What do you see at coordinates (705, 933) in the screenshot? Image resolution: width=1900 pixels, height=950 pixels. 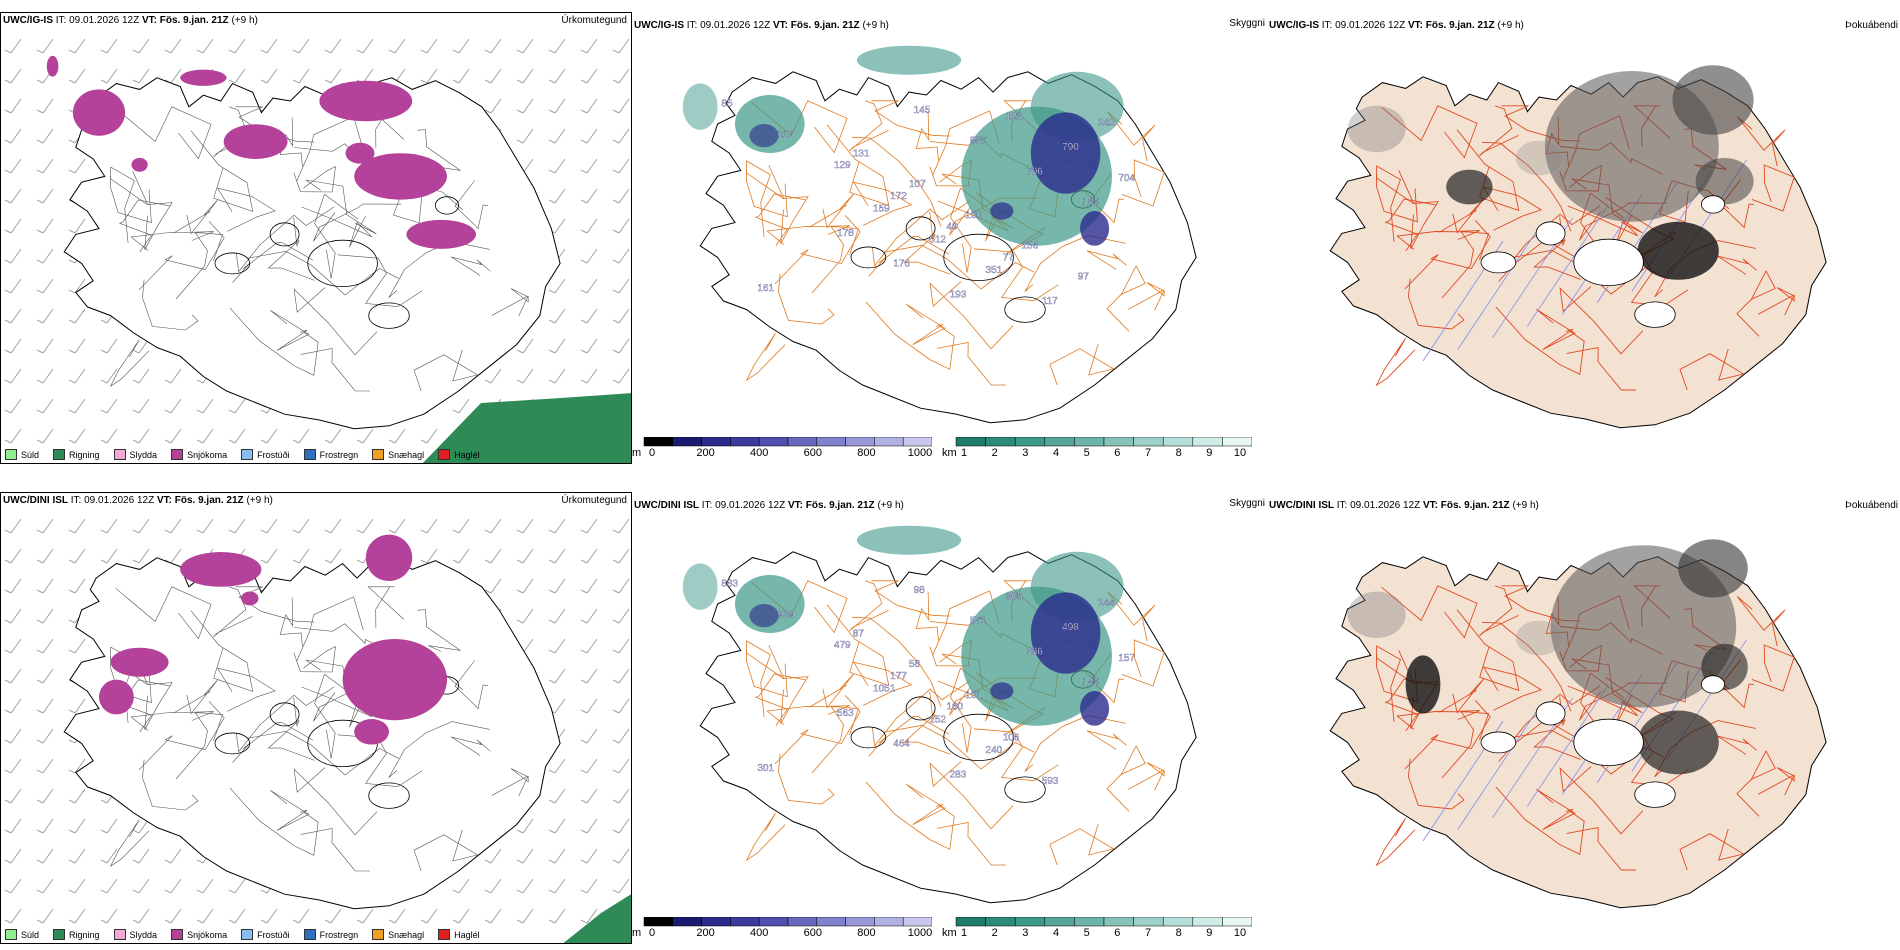 I see `colorbar-tick: 200` at bounding box center [705, 933].